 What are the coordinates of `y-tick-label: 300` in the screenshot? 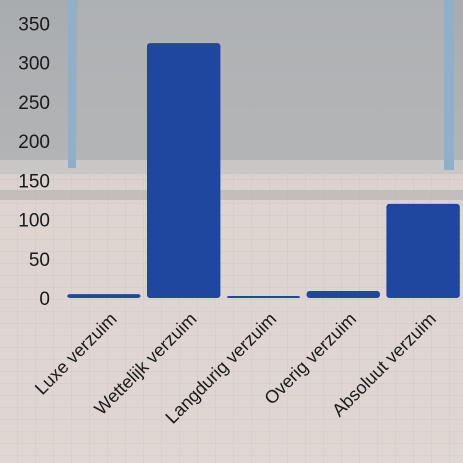 It's located at (34, 64).